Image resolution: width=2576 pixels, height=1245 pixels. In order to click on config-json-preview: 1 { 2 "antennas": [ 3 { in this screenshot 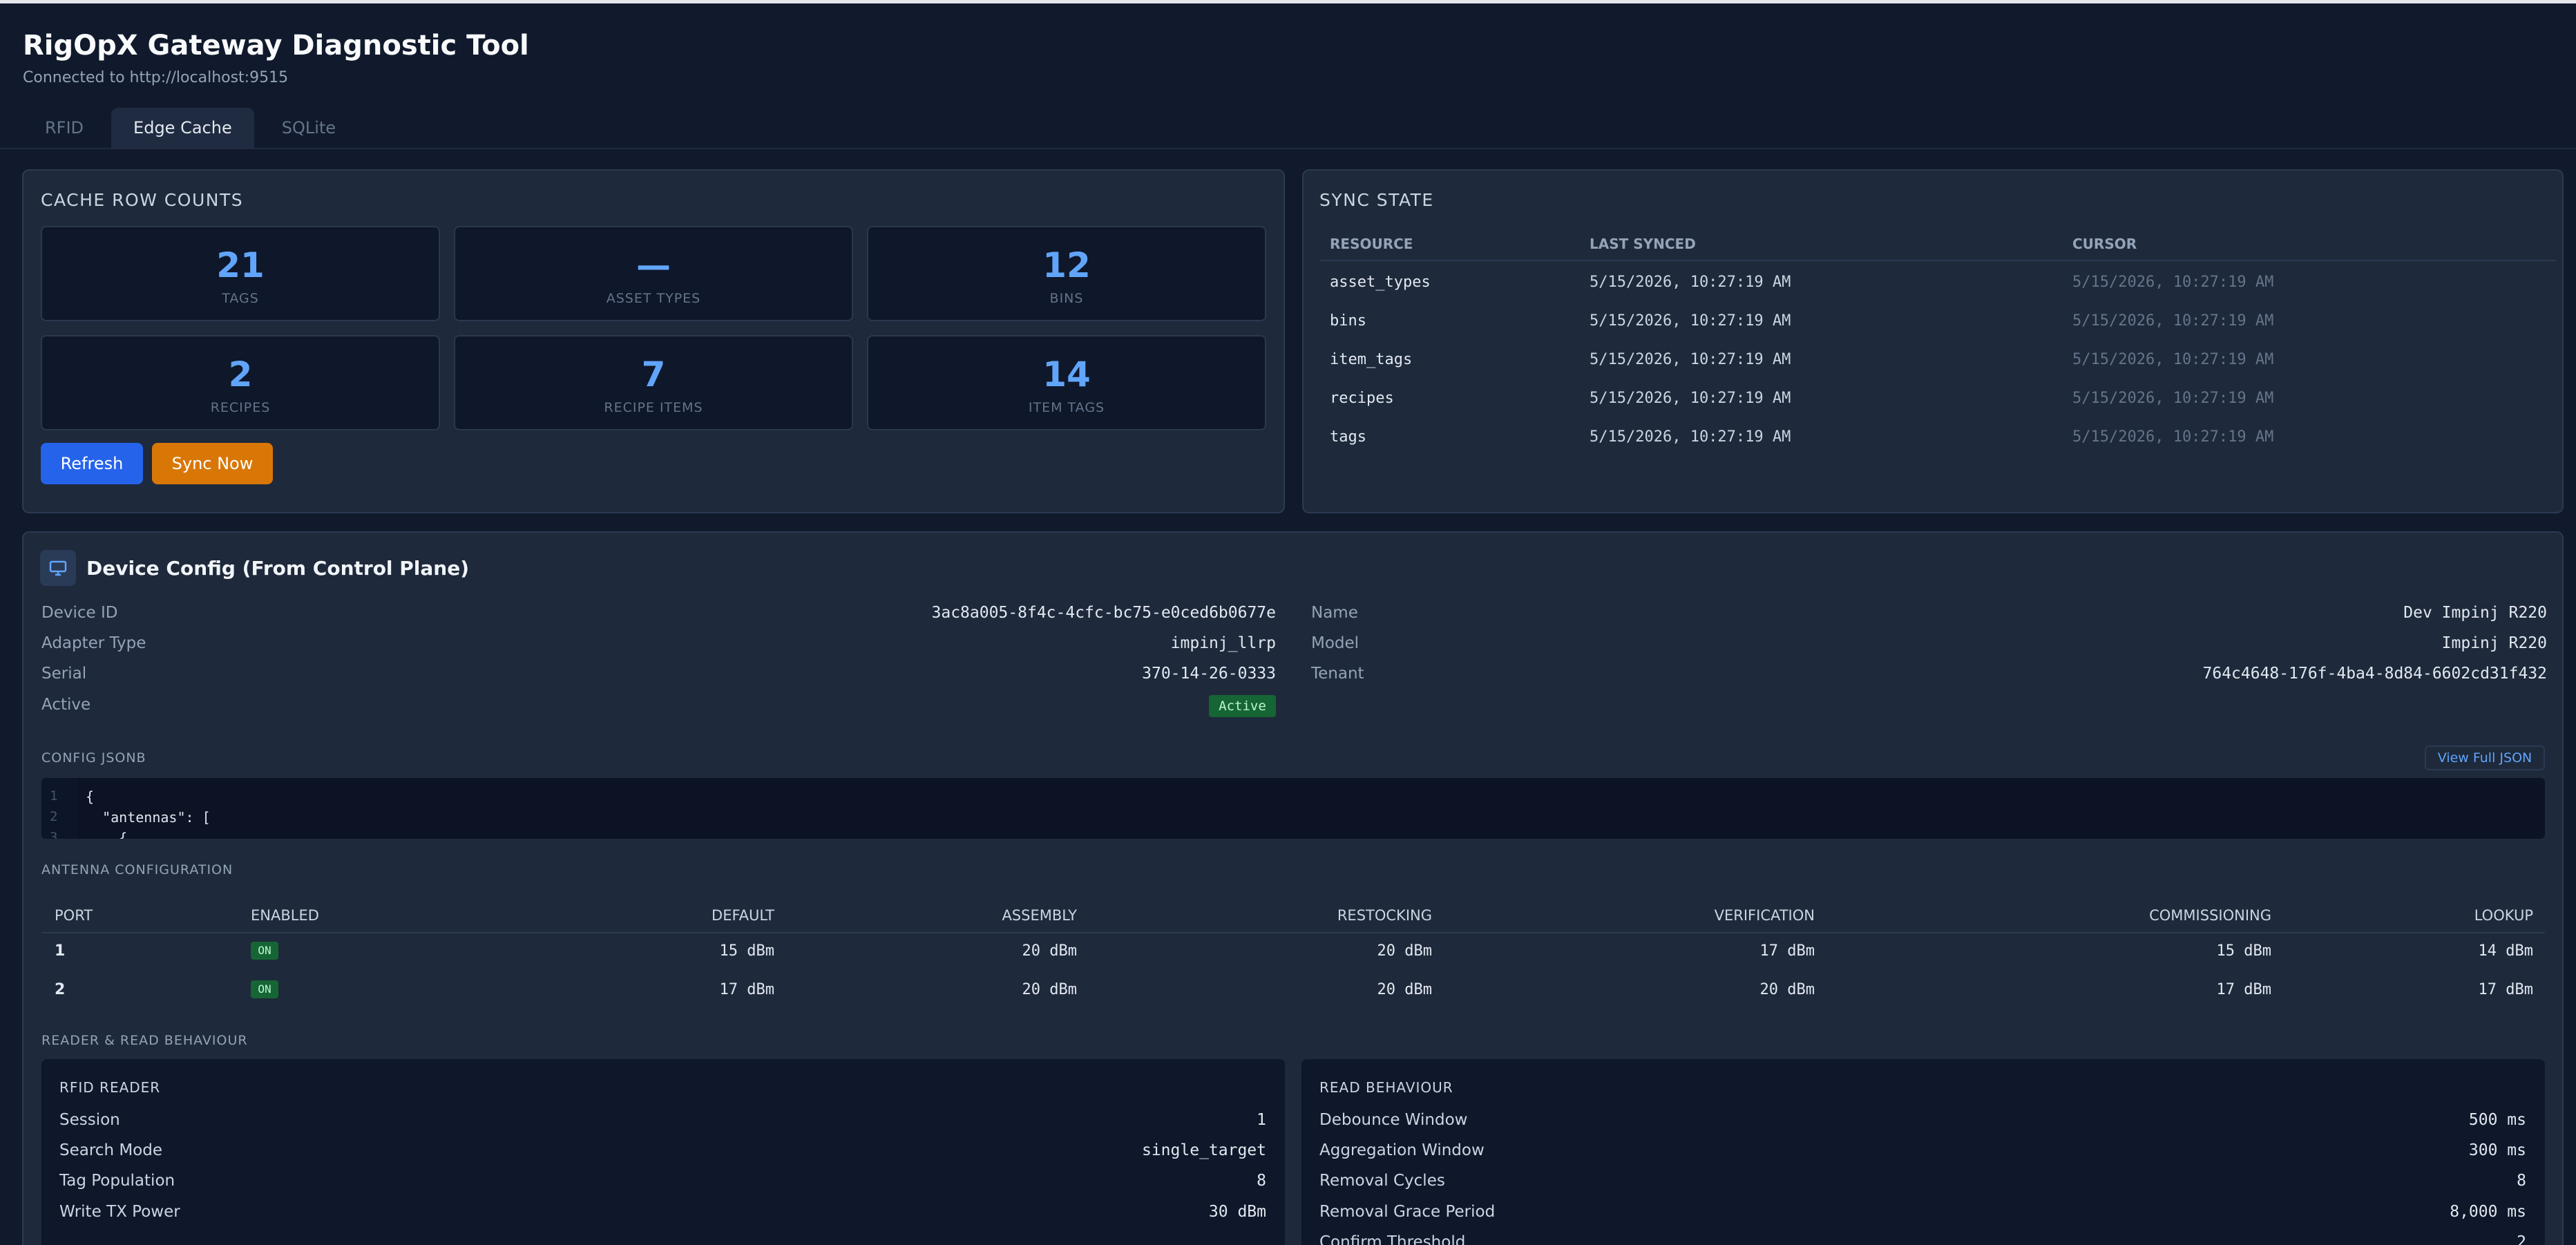, I will do `click(1293, 808)`.